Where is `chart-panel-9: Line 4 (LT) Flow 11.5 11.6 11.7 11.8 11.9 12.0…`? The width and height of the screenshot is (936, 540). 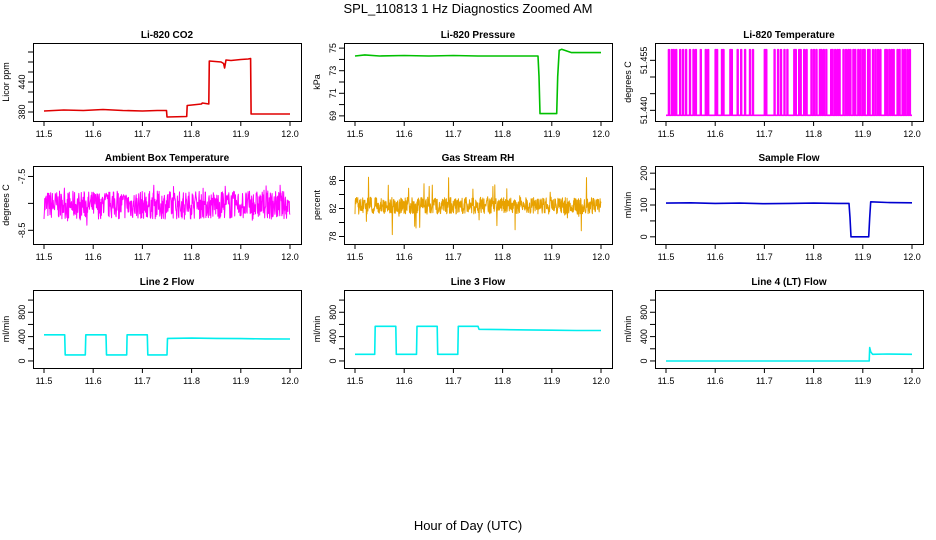 chart-panel-9: Line 4 (LT) Flow 11.5 11.6 11.7 11.8 11.9 12.0… is located at coordinates (773, 331).